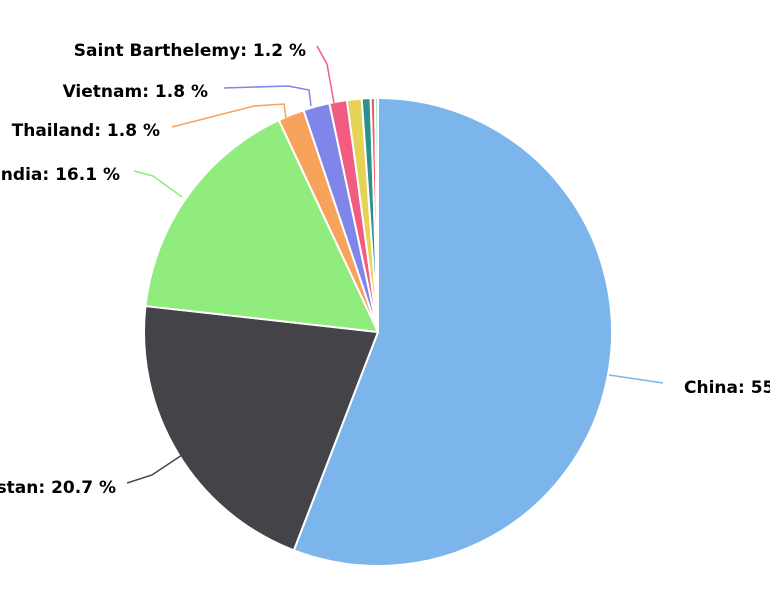  I want to click on data-label-india: India: 16.1 %, so click(60, 175).